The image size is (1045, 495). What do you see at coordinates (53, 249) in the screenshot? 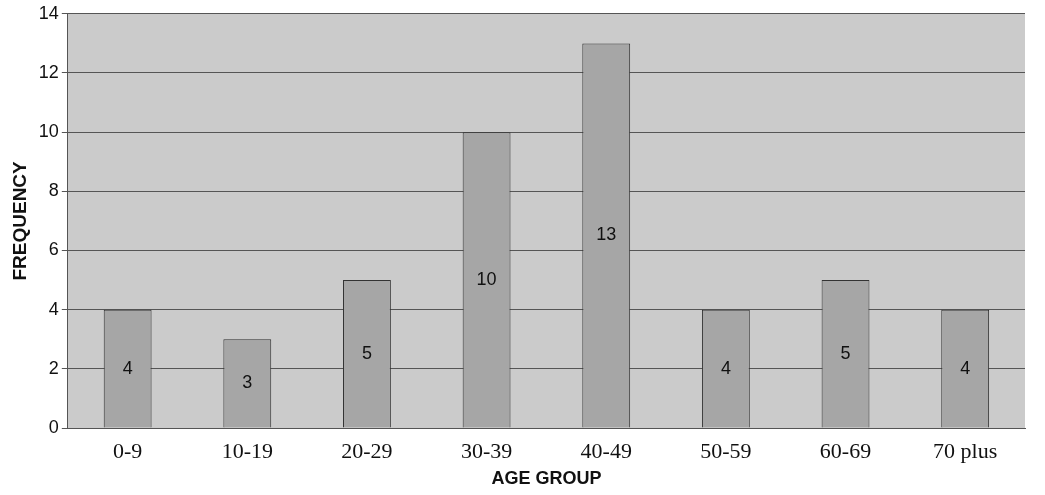
I see `y-tick-label: 6` at bounding box center [53, 249].